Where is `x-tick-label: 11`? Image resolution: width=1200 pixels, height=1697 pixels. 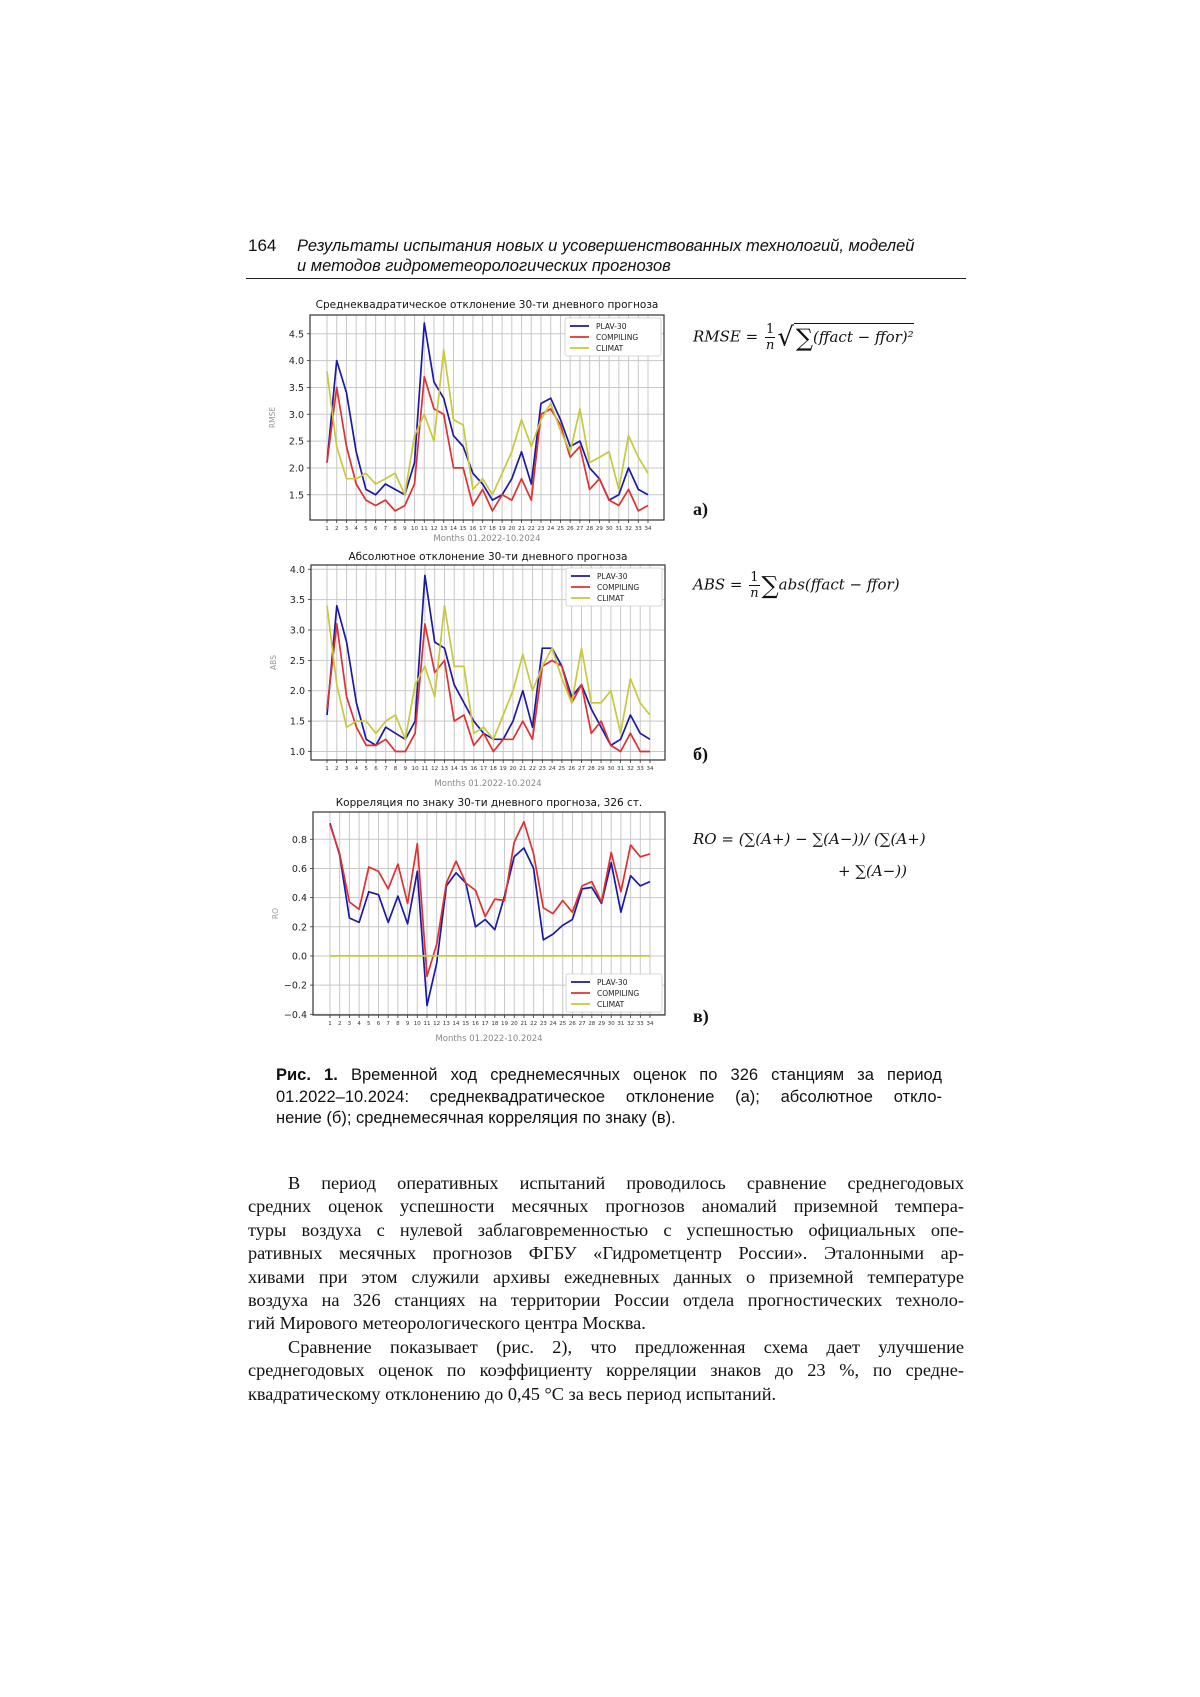 x-tick-label: 11 is located at coordinates (424, 529).